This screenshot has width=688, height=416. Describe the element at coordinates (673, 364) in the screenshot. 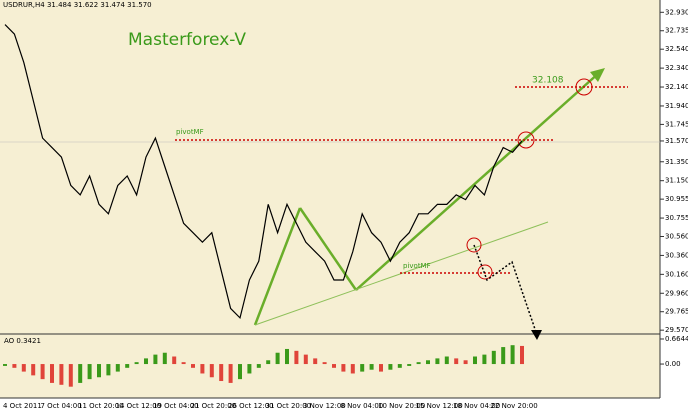

I see `y-tick-label: 0.00` at that location.